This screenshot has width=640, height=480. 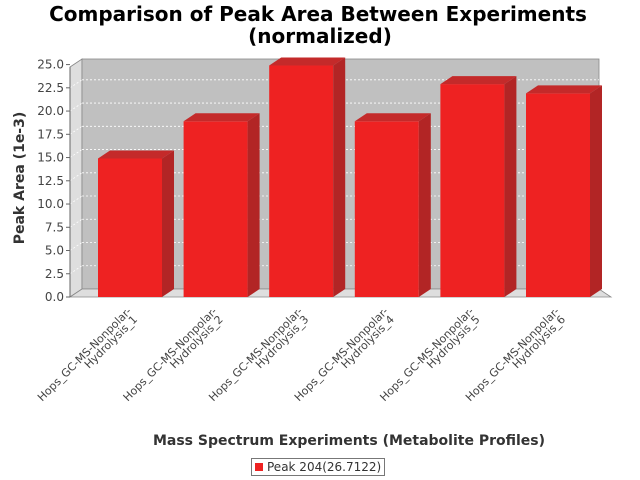 I want to click on y-tick-label: 0.0, so click(x=54, y=297).